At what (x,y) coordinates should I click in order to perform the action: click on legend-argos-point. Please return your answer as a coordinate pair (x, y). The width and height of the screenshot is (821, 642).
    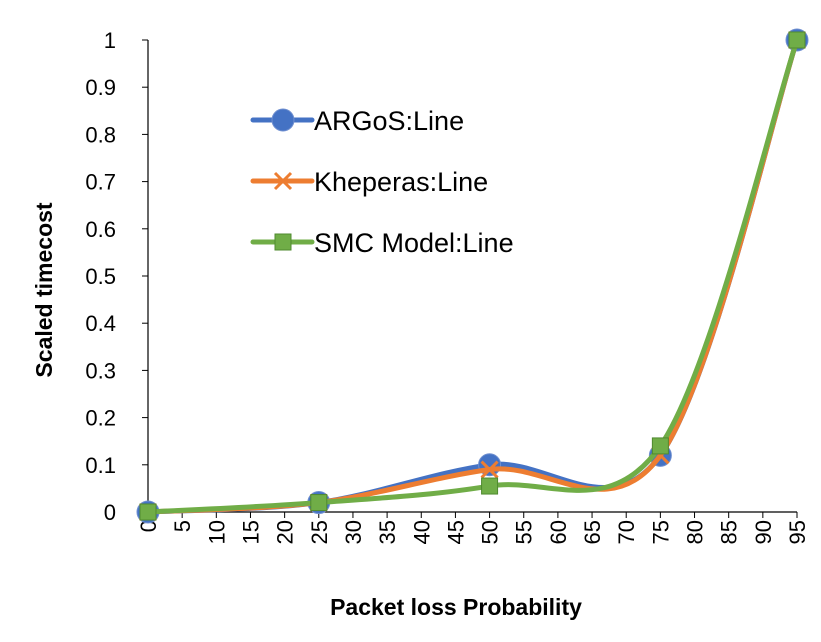
    Looking at the image, I should click on (283, 120).